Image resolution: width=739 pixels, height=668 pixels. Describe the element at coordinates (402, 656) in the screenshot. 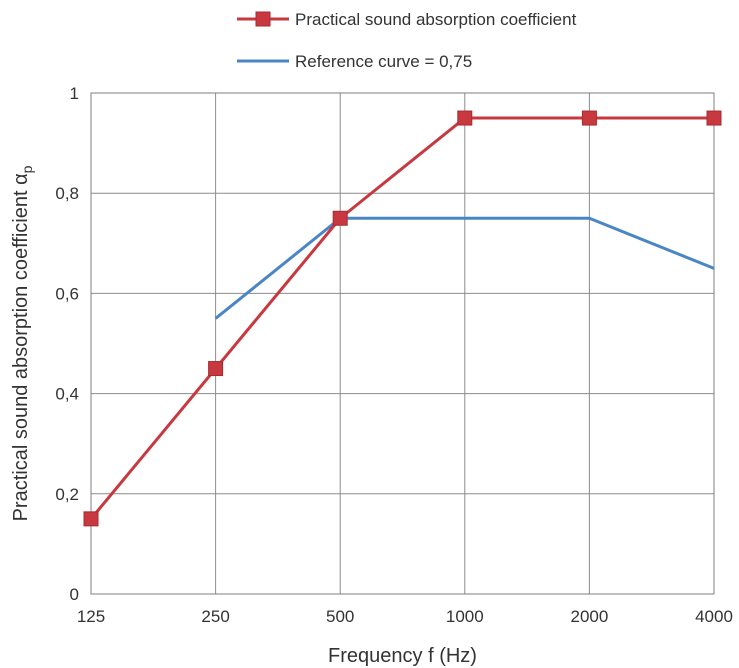

I see `x-axis-title: Frequency f (Hz)` at that location.